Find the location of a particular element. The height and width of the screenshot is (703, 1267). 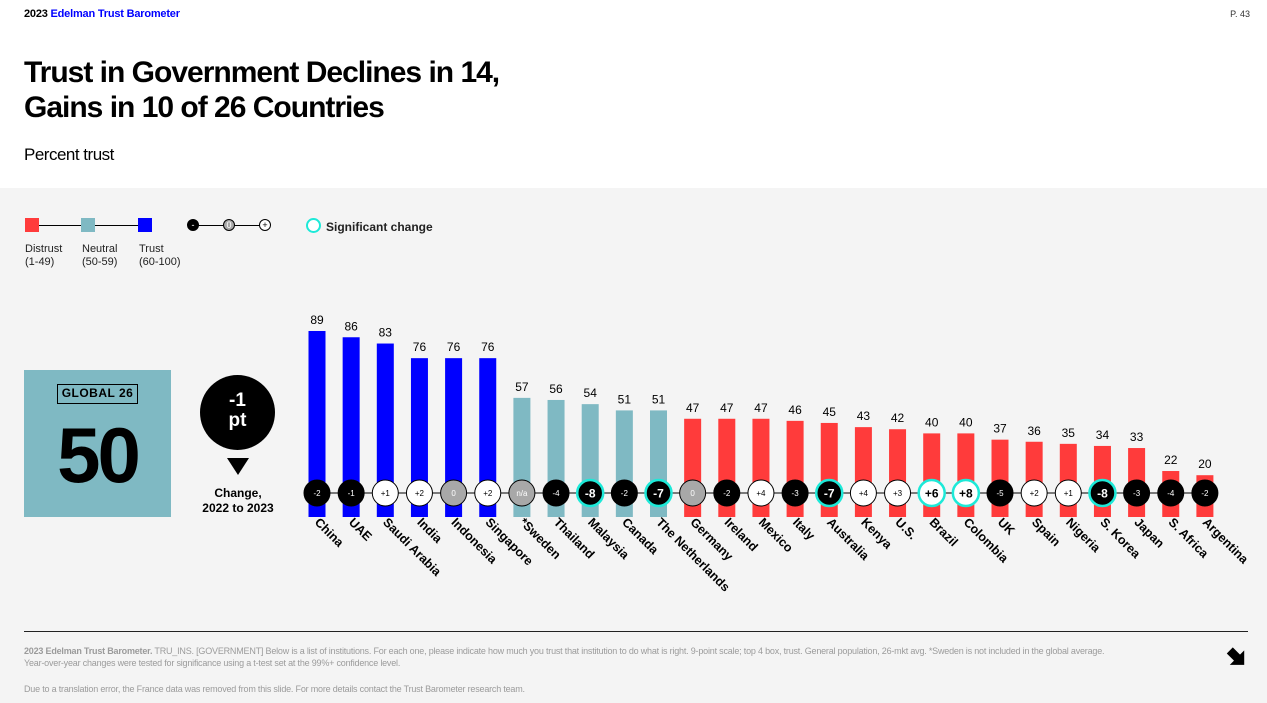

next-arrow-icon is located at coordinates (1237, 658).